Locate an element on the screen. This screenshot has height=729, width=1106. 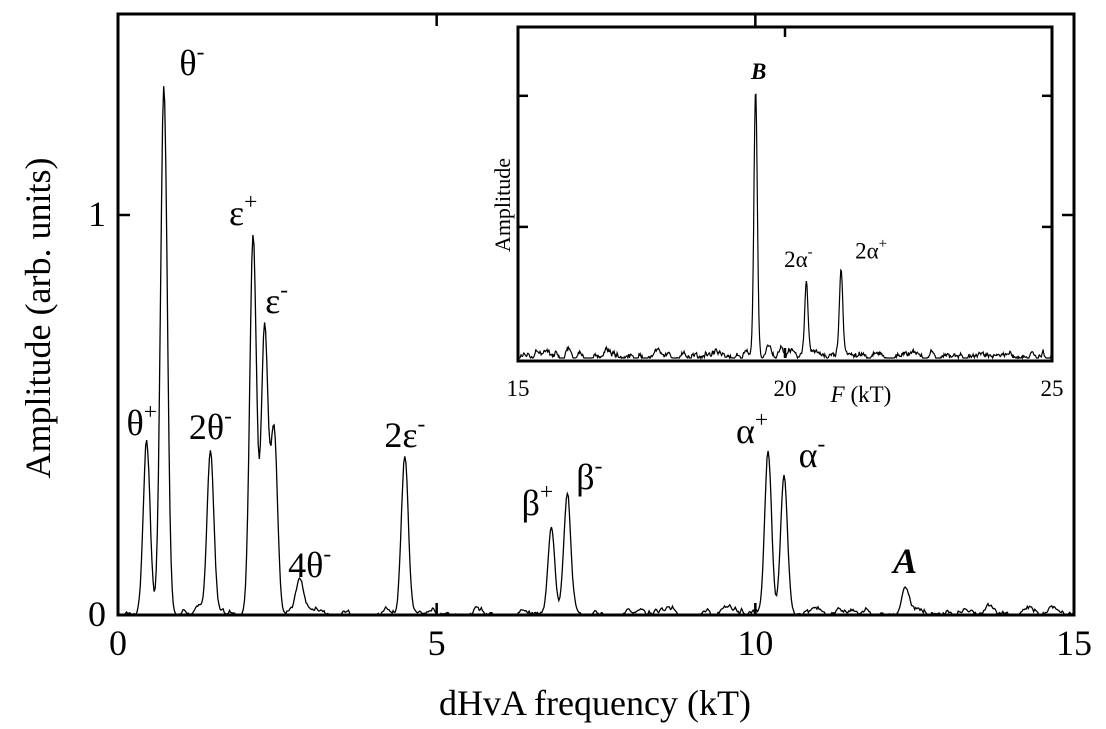
inset-x-tick-label: 20 is located at coordinates (785, 388).